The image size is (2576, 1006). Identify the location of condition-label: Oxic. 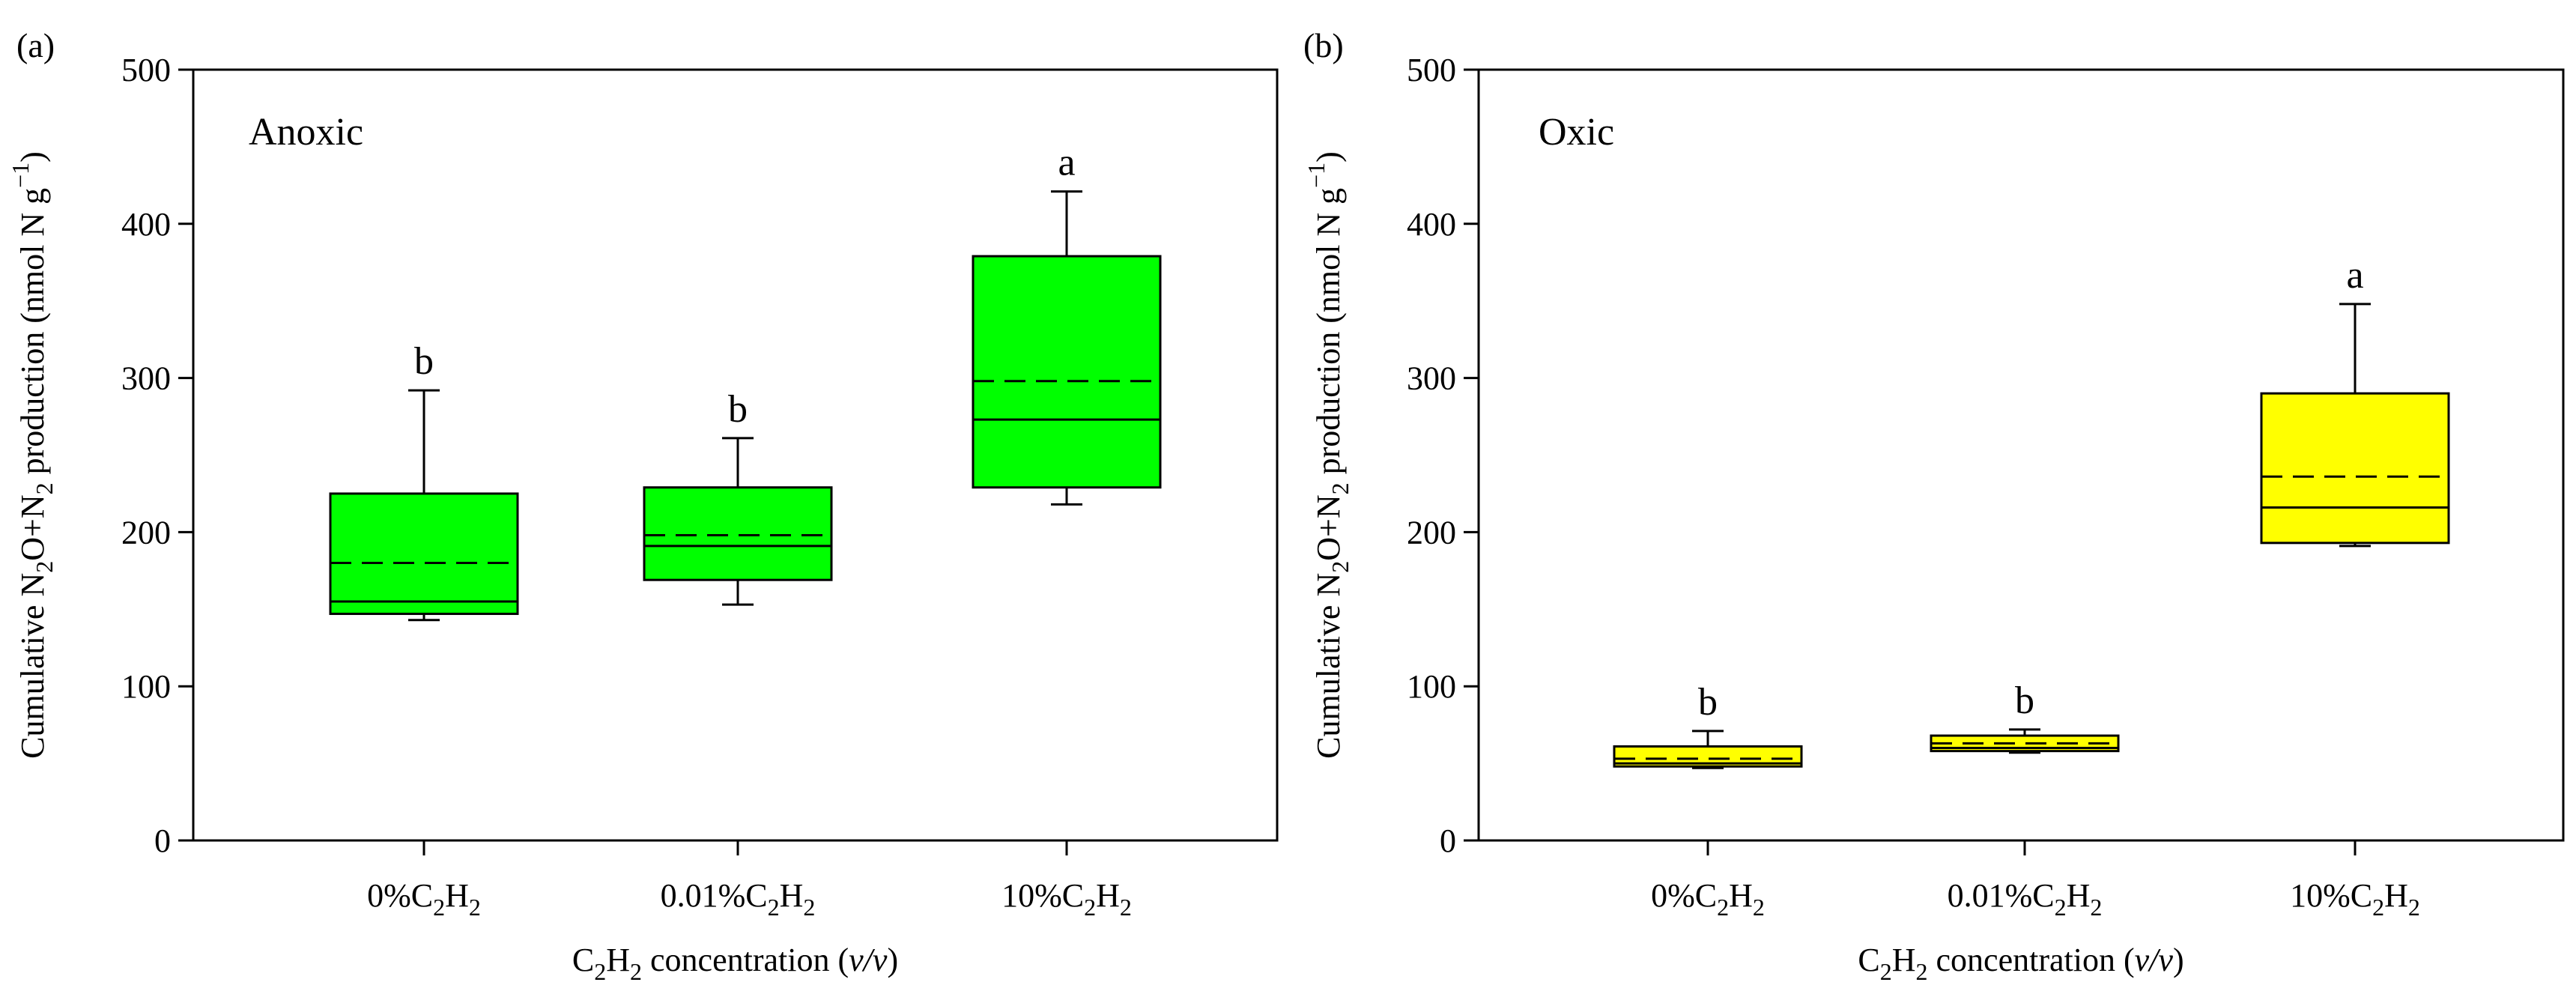
(1576, 132).